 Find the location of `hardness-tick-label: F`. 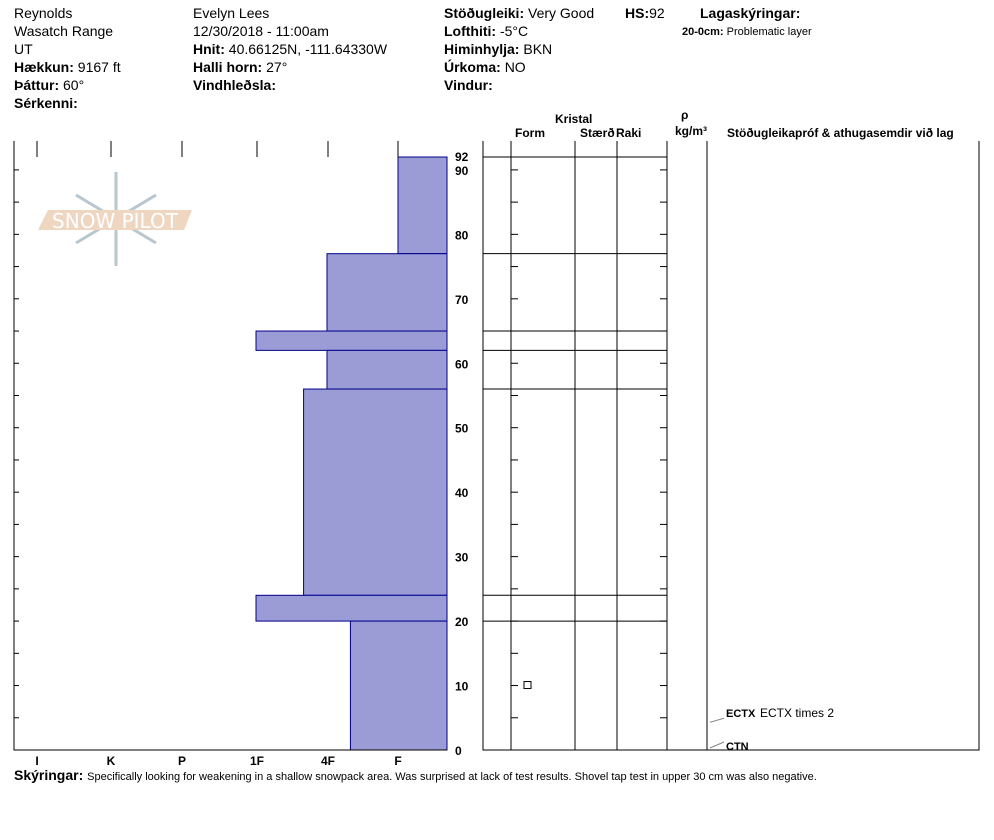

hardness-tick-label: F is located at coordinates (397, 761).